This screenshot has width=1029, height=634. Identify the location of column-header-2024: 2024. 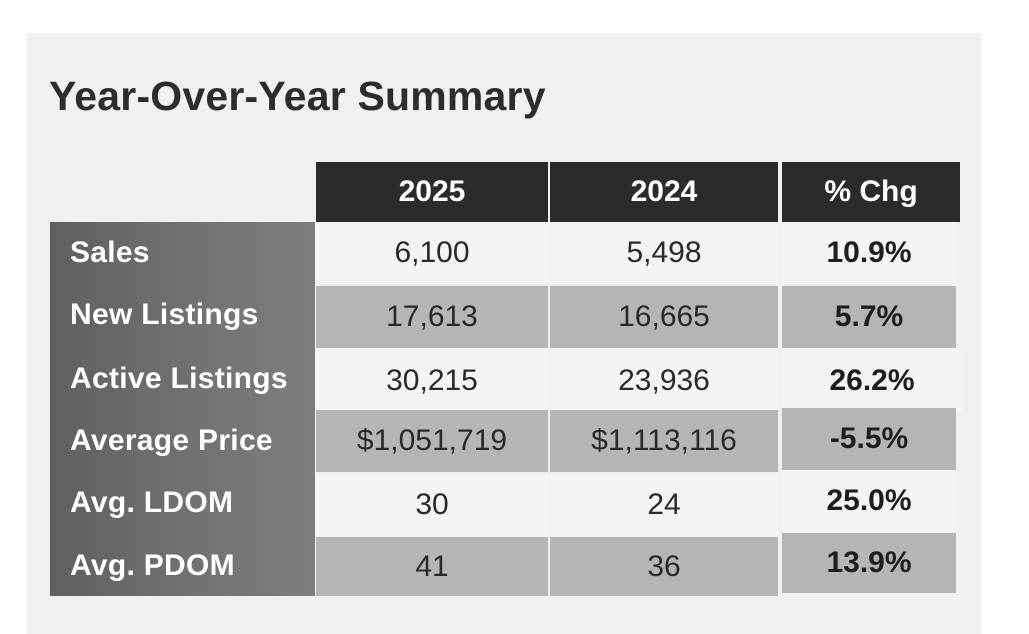
(664, 192).